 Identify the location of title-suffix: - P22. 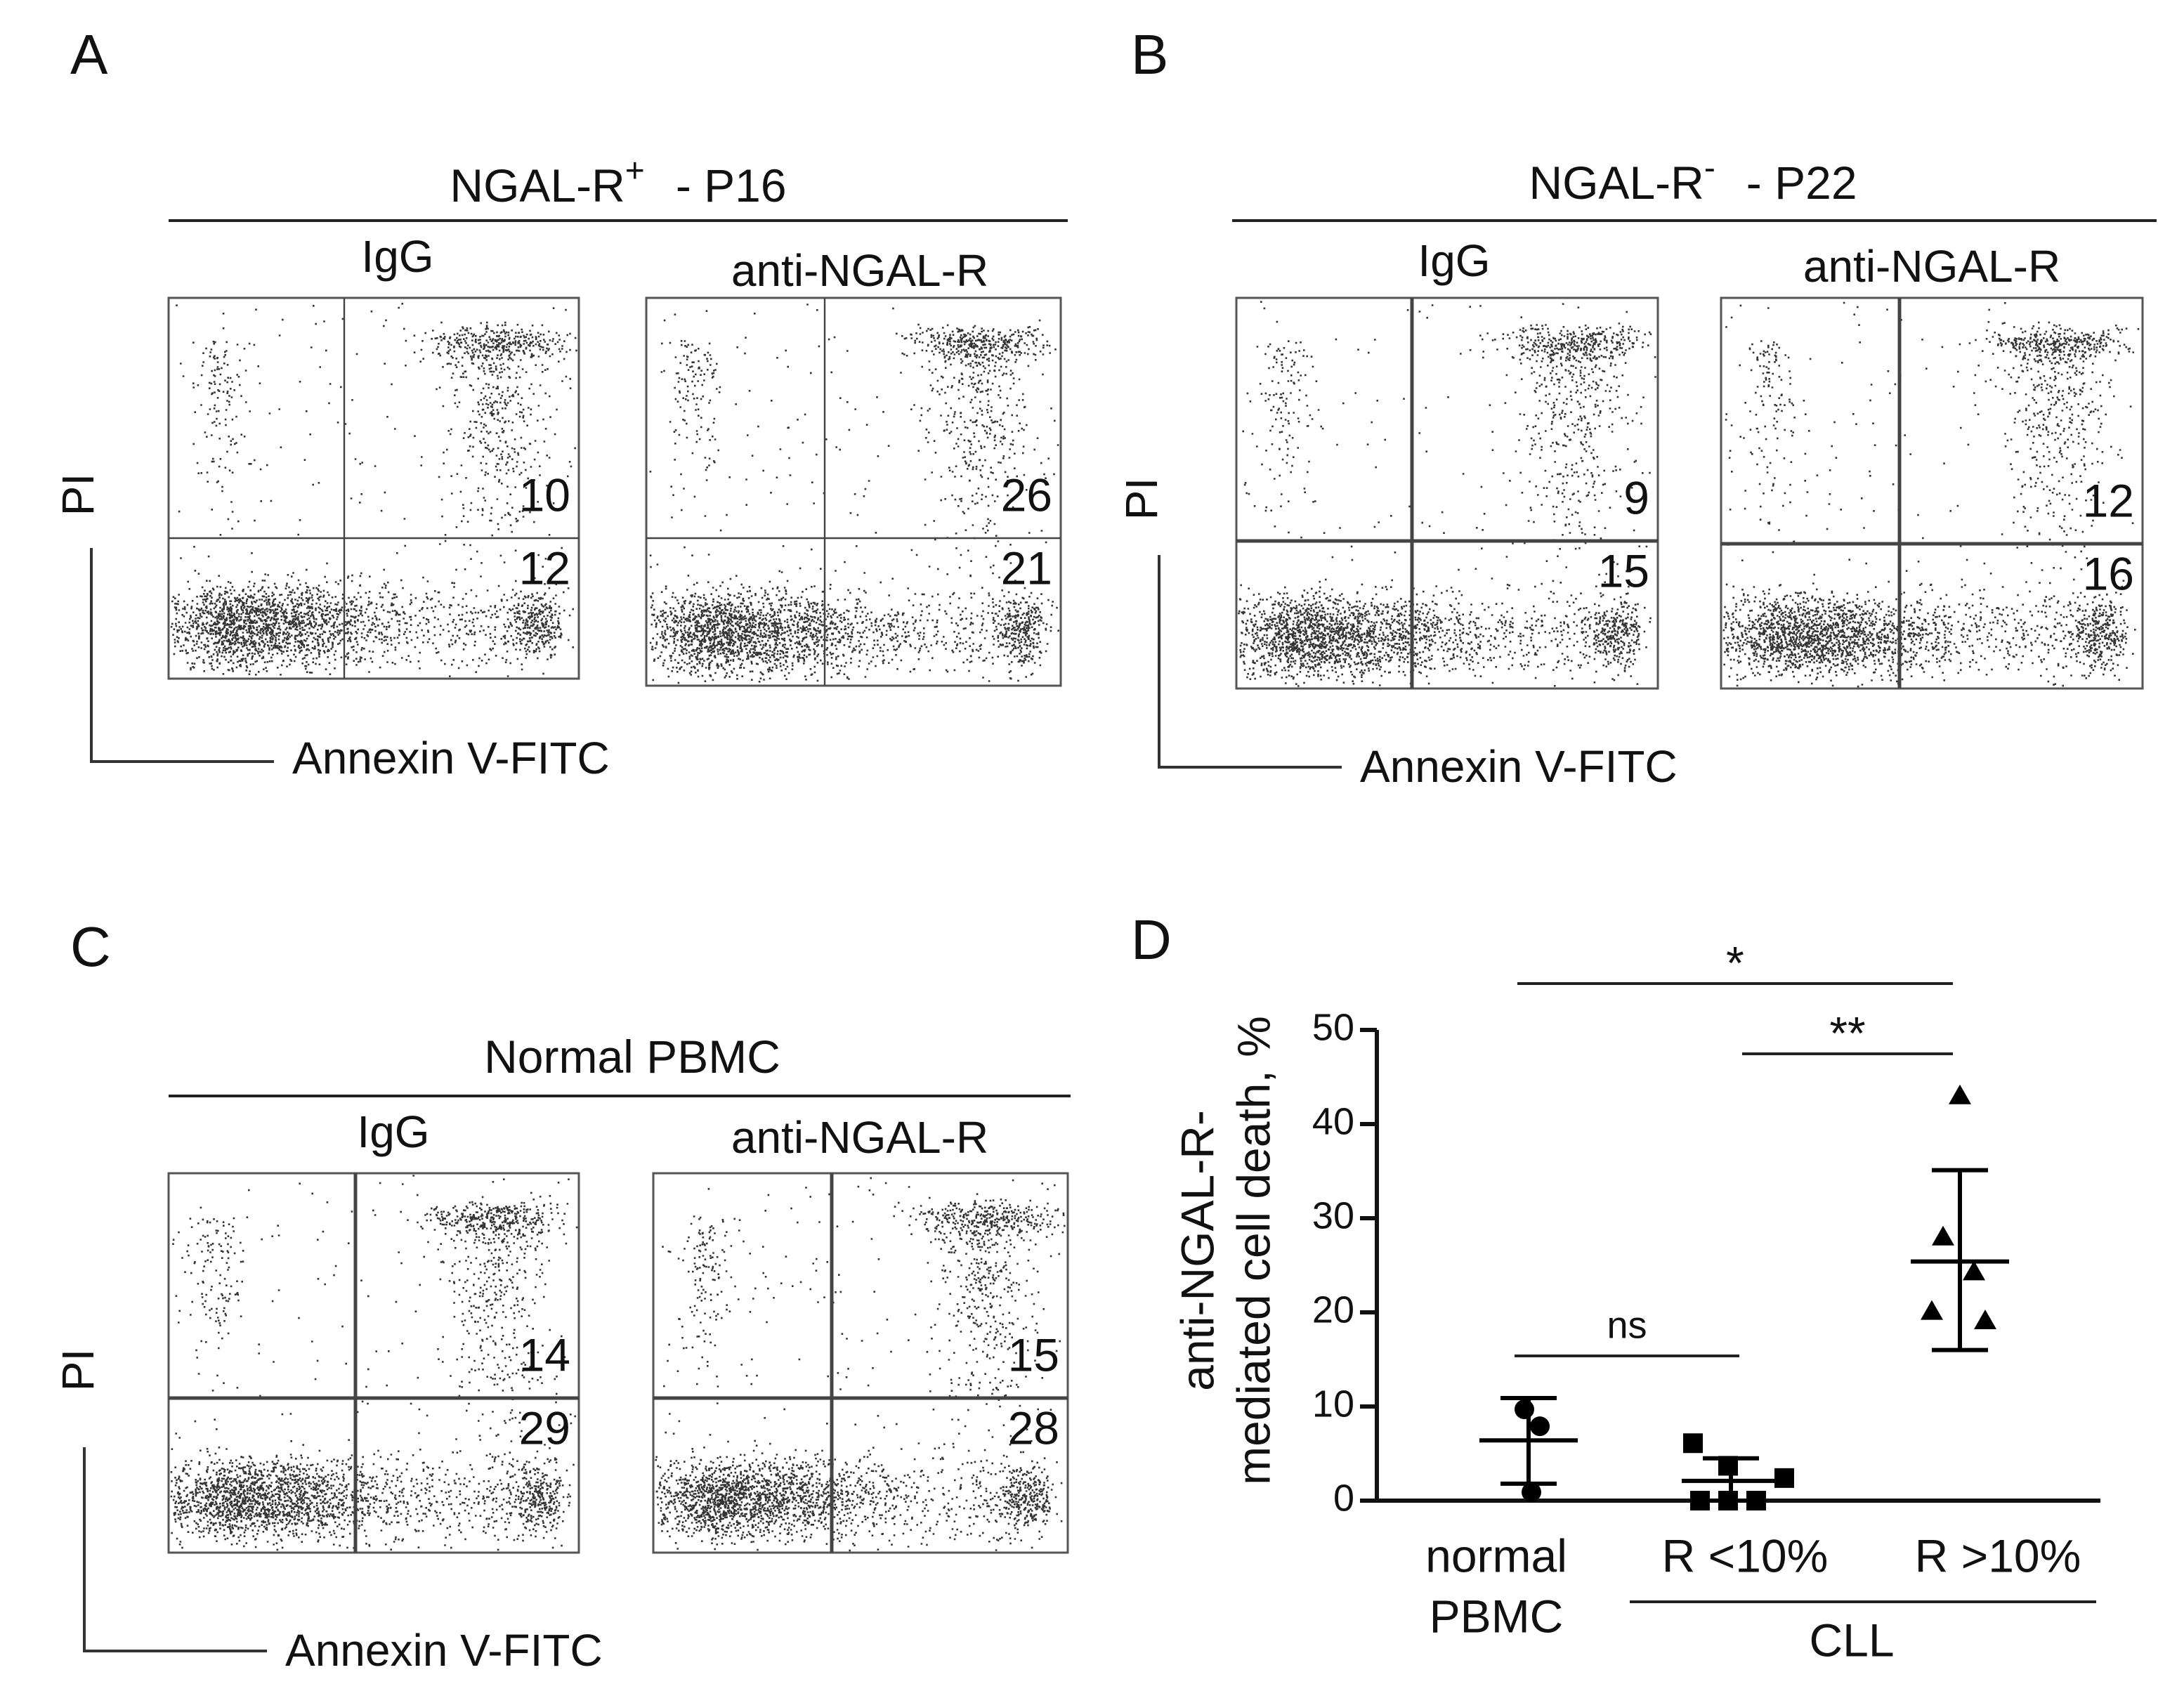
(1801, 183).